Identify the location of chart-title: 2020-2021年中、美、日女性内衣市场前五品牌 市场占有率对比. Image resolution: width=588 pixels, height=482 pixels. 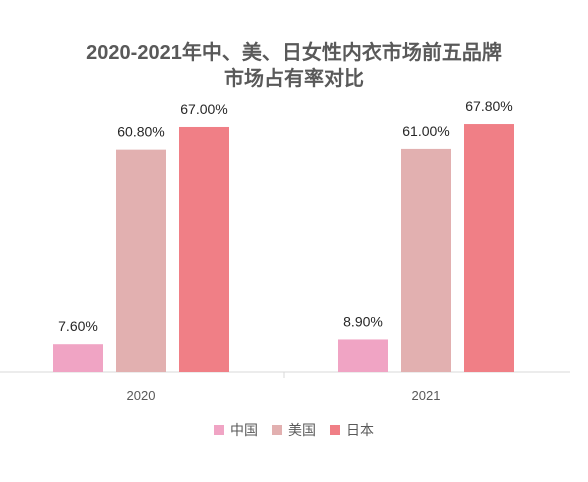
(294, 66).